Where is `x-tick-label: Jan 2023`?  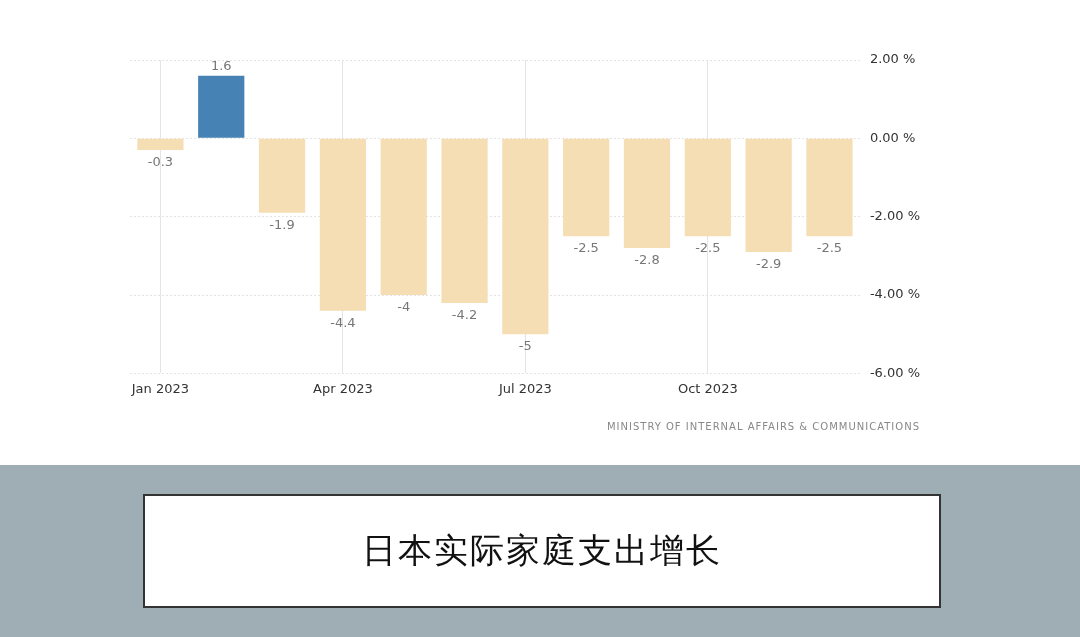 x-tick-label: Jan 2023 is located at coordinates (160, 388).